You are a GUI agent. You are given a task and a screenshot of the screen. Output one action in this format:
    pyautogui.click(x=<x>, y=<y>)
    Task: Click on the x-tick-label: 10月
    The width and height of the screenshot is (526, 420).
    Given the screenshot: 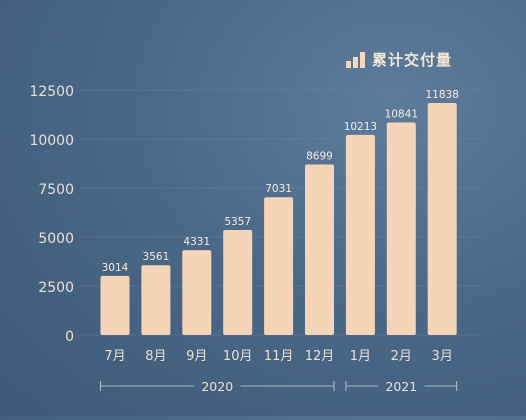 What is the action you would take?
    pyautogui.click(x=238, y=356)
    